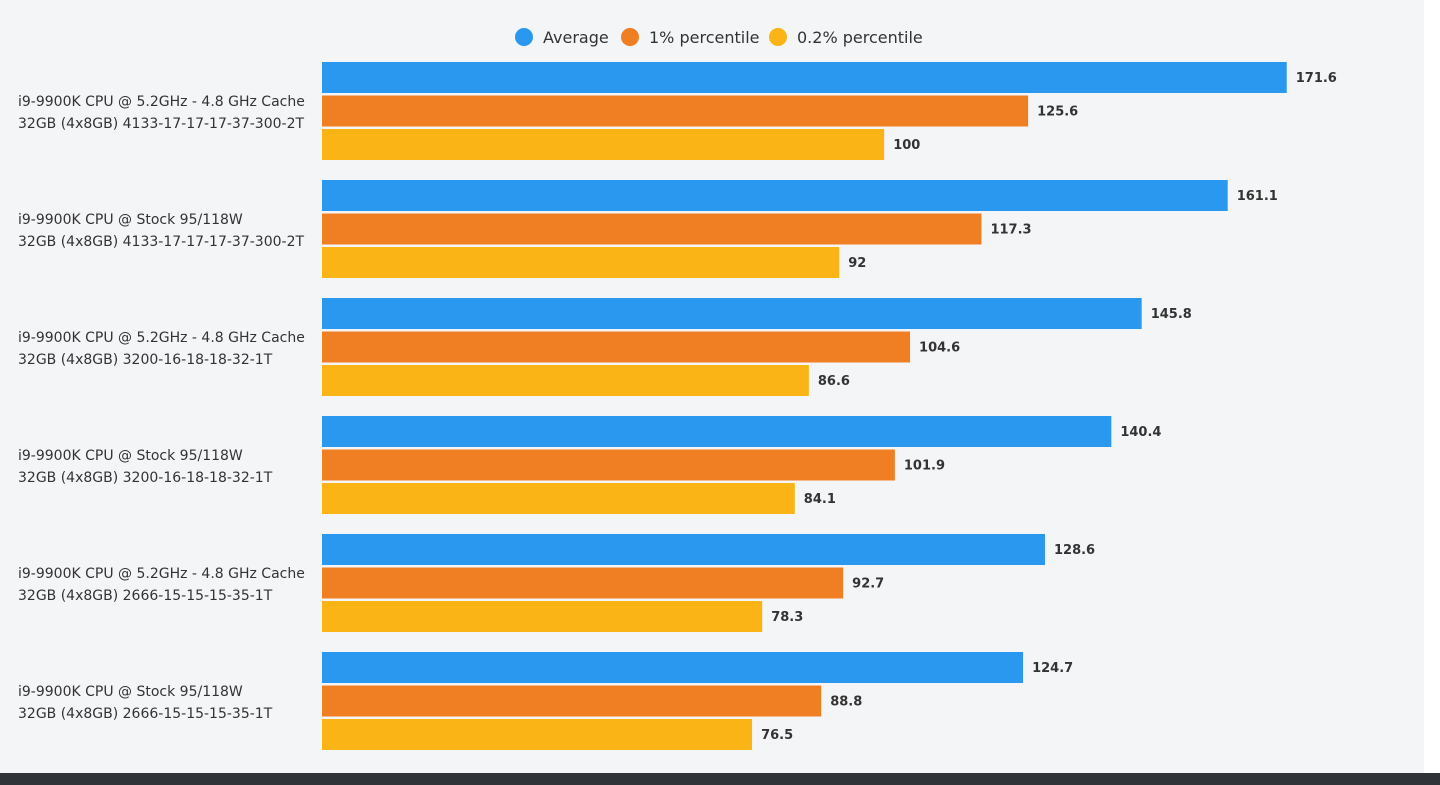 This screenshot has width=1440, height=785. Describe the element at coordinates (939, 348) in the screenshot. I see `data-label: 104.6` at that location.